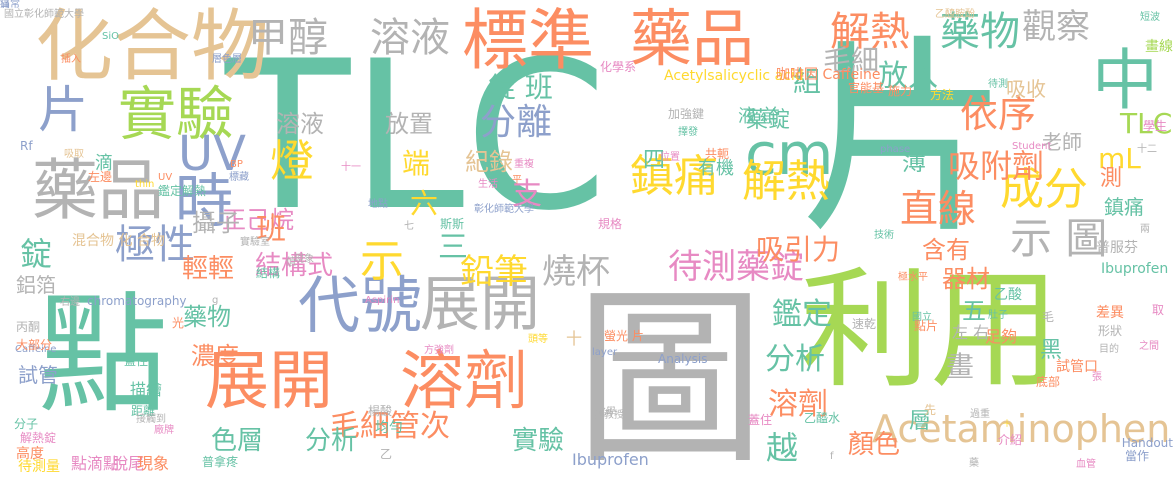  What do you see at coordinates (524, 164) in the screenshot?
I see `cloud-word: 重複` at bounding box center [524, 164].